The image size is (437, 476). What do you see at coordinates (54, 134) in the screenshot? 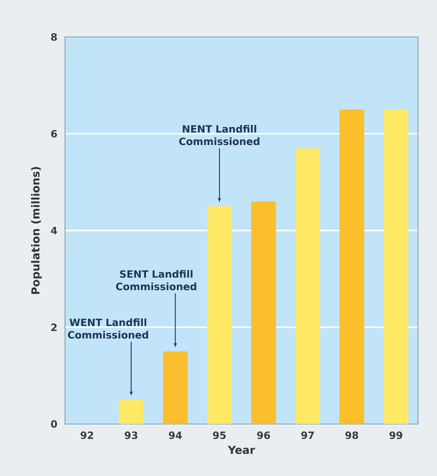
I see `y-tick-label: 6` at bounding box center [54, 134].